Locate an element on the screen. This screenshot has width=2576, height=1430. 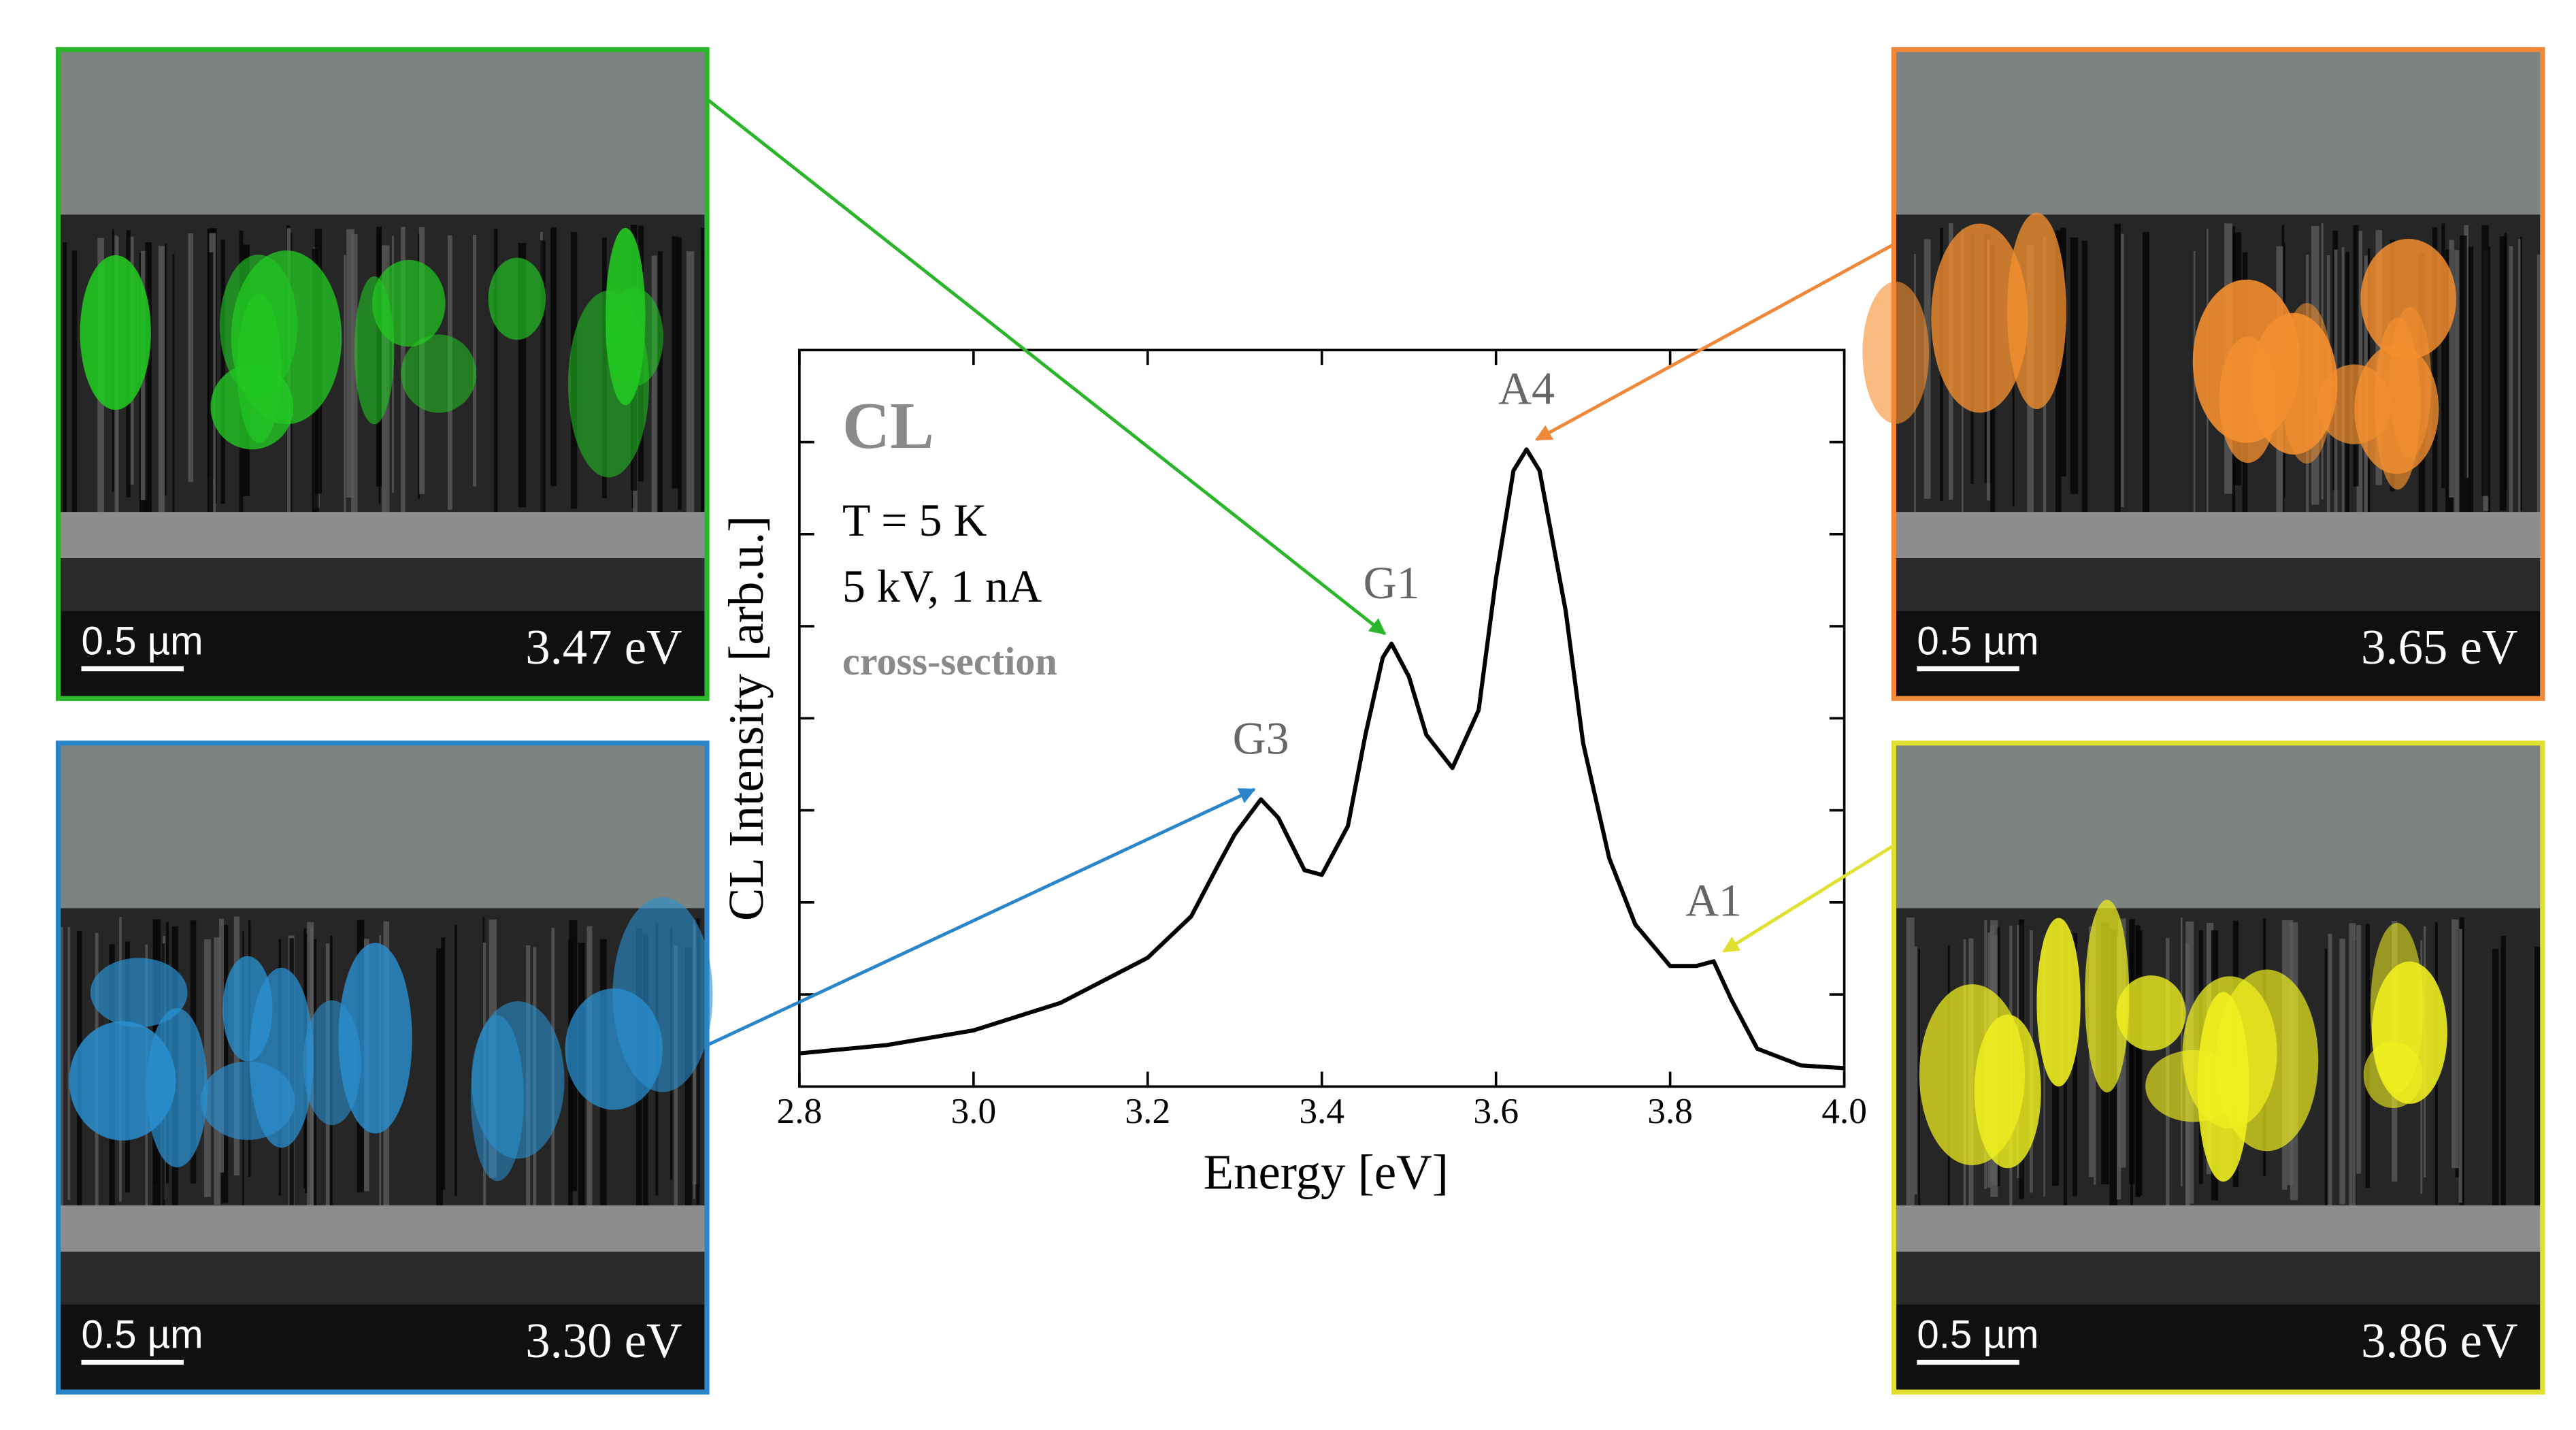
annotation: cross-section is located at coordinates (950, 661).